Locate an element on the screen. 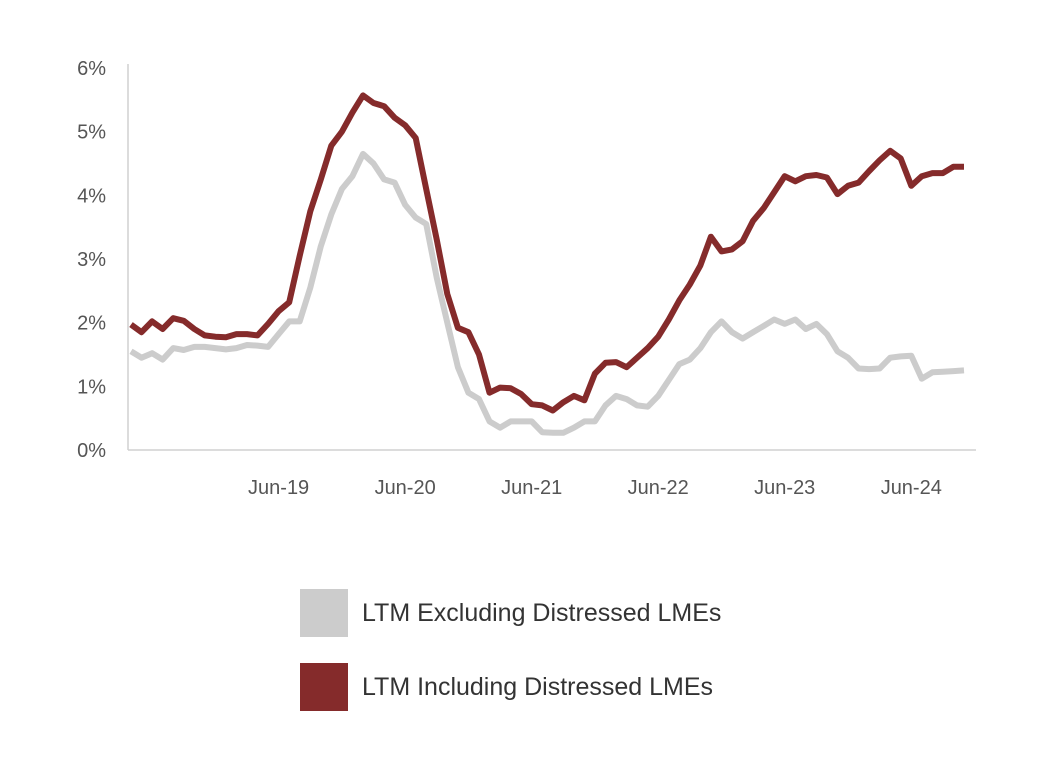 This screenshot has height=760, width=1044. x-tick-label: Jun-21 is located at coordinates (531, 488).